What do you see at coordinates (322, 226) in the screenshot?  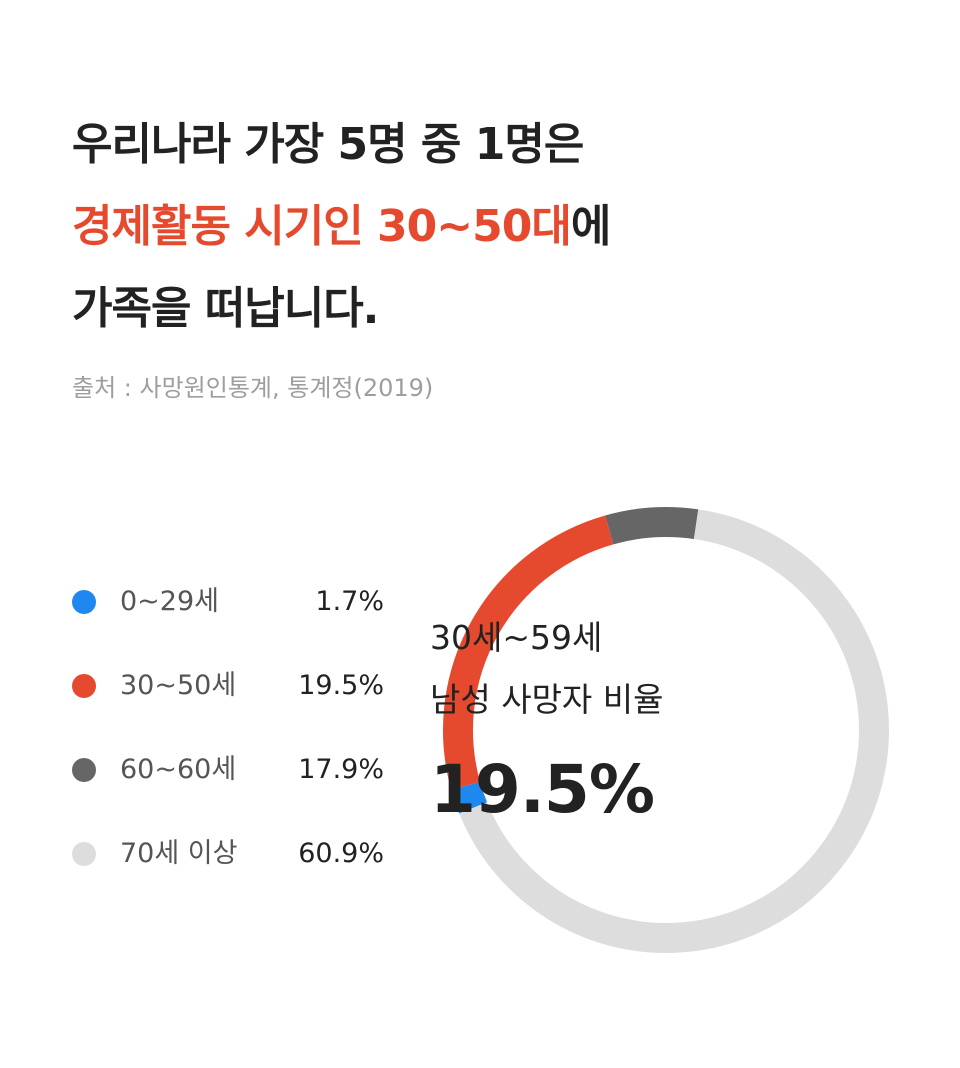 I see `headline-accent: 경제활동 시기인 30~50대` at bounding box center [322, 226].